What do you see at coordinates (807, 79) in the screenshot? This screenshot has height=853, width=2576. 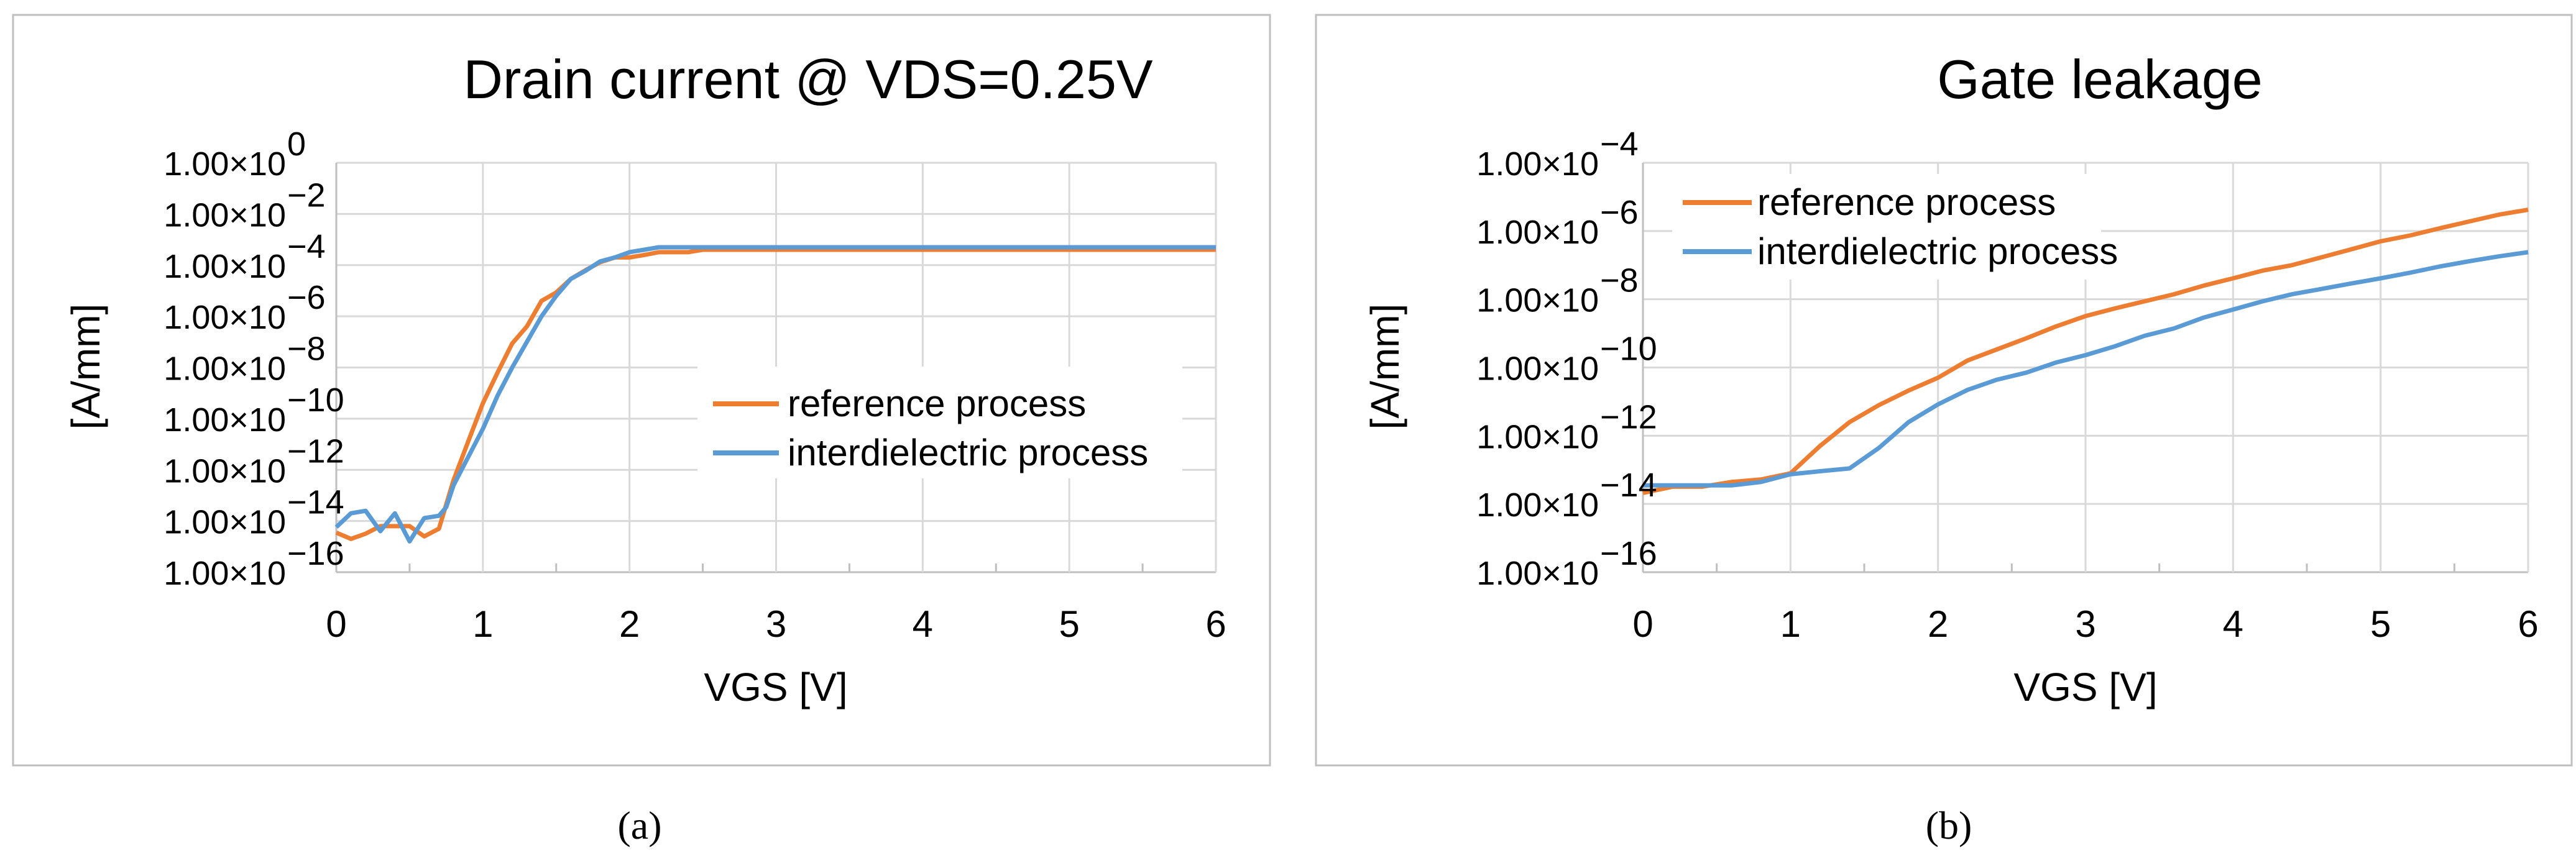 I see `chart-title: Drain current @ VDS=0.25V` at bounding box center [807, 79].